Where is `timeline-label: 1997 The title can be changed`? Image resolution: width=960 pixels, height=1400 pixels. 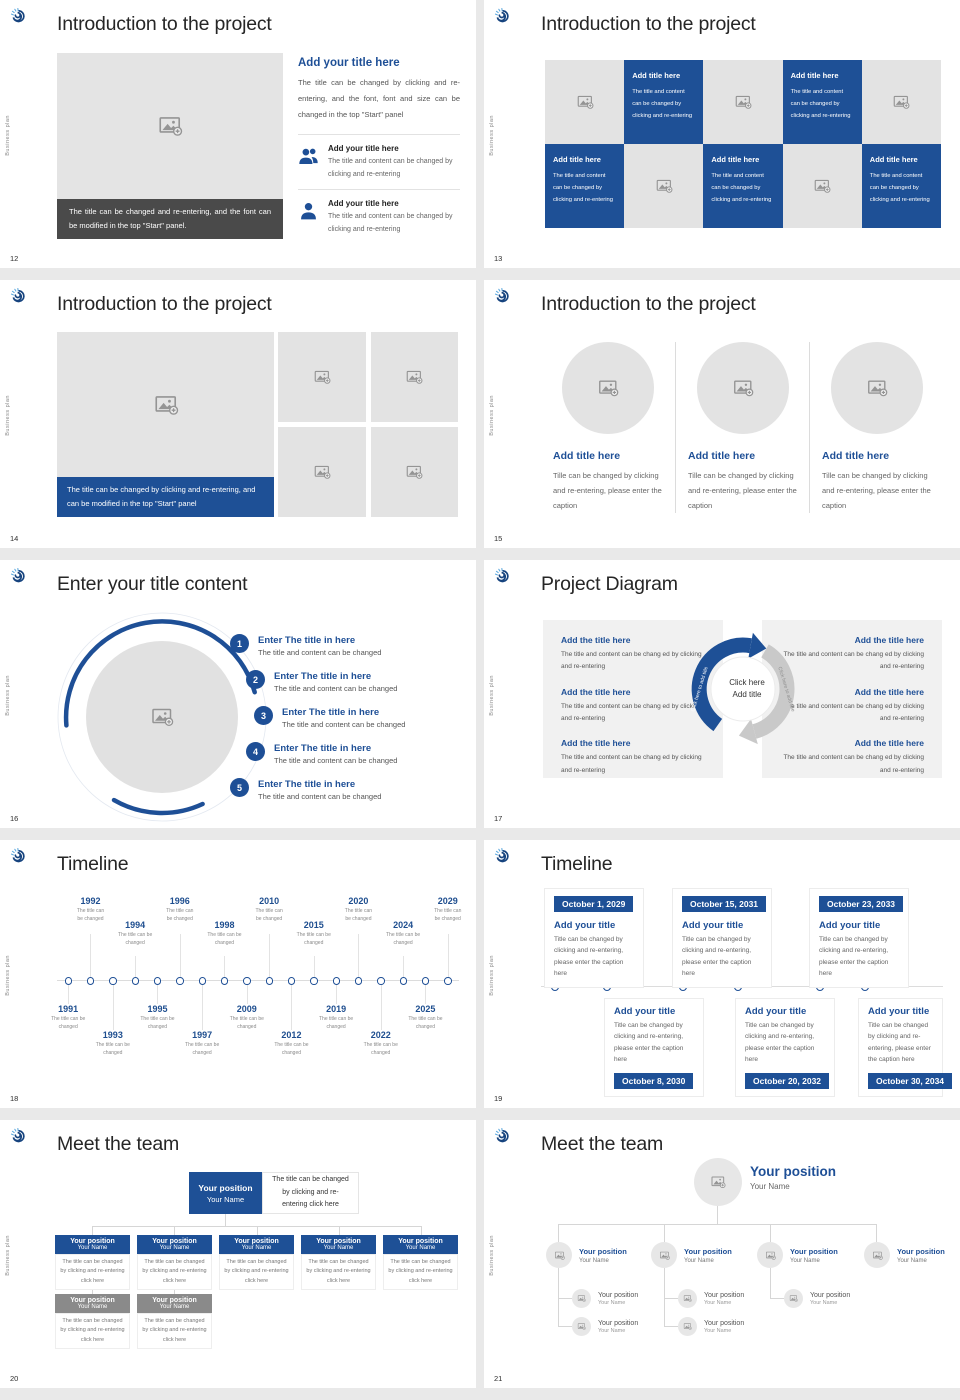
timeline-label: 1997 The title can be changed is located at coordinates (202, 1044).